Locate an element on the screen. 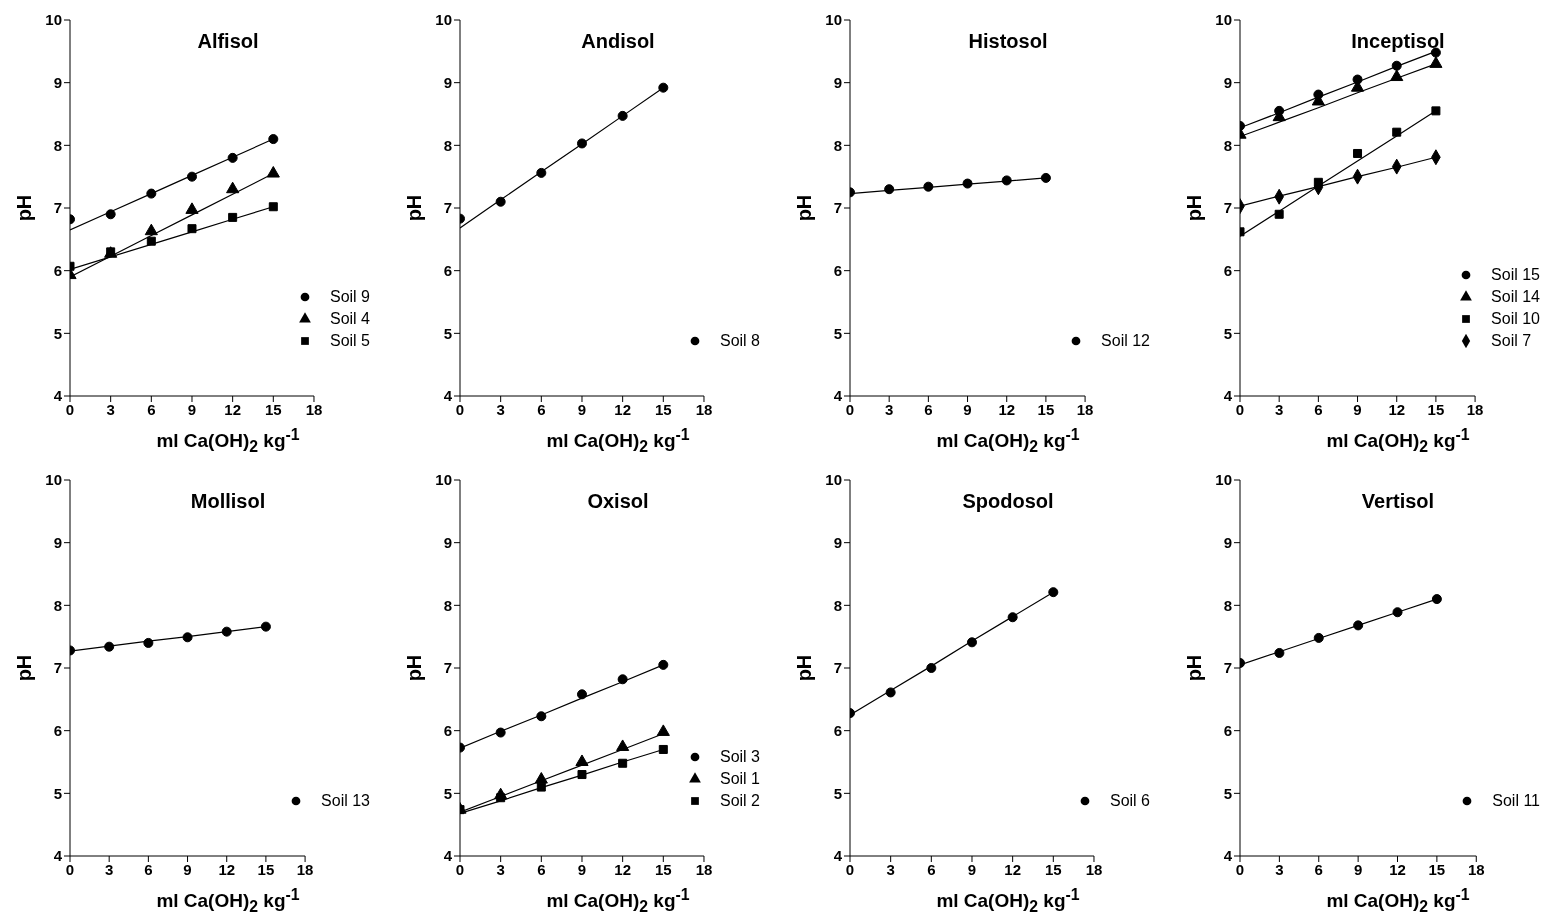 The width and height of the screenshot is (1568, 922). text: Andisol is located at coordinates (618, 41).